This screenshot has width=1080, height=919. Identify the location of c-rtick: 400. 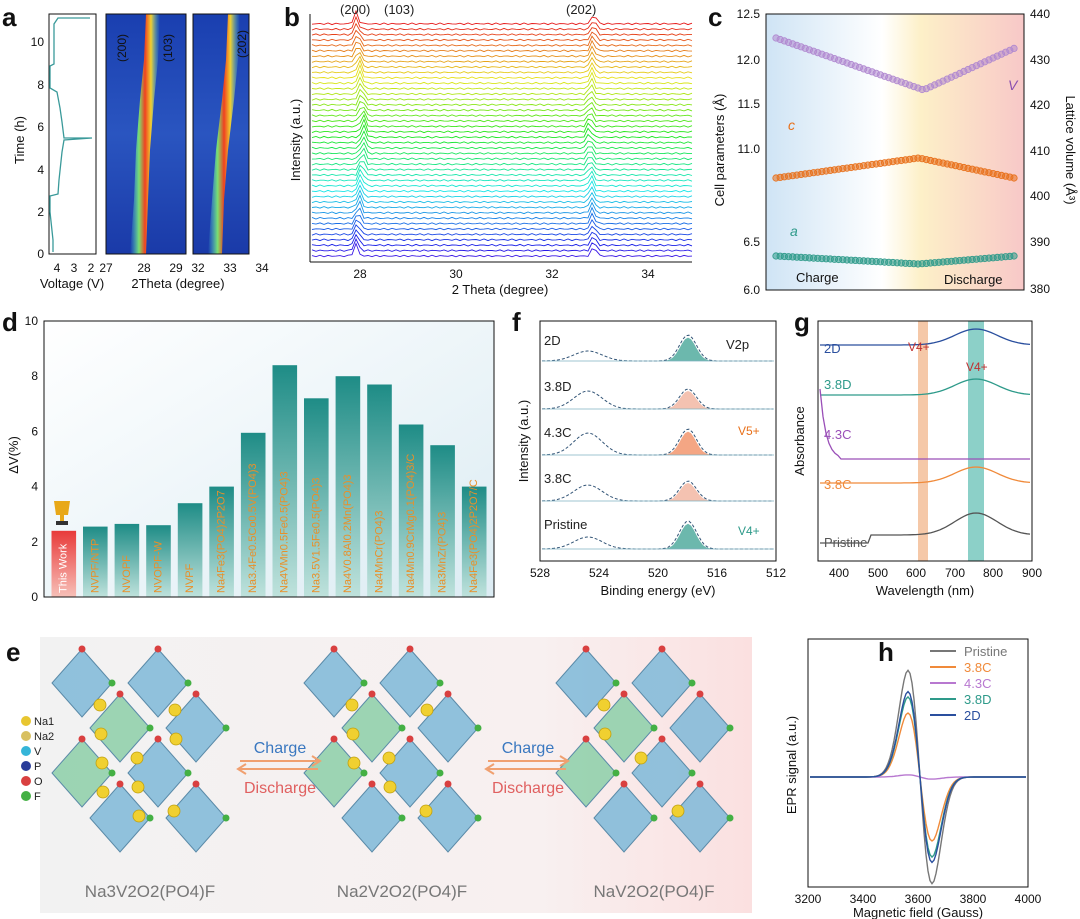
(1040, 196).